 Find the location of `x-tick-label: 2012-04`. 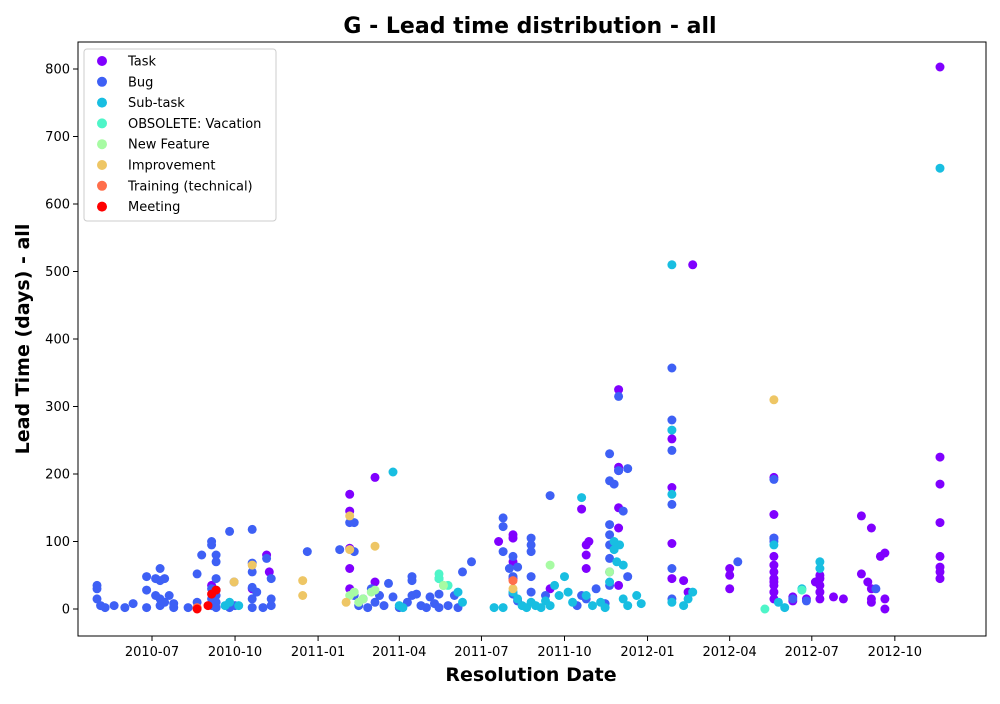

x-tick-label: 2012-04 is located at coordinates (730, 652).